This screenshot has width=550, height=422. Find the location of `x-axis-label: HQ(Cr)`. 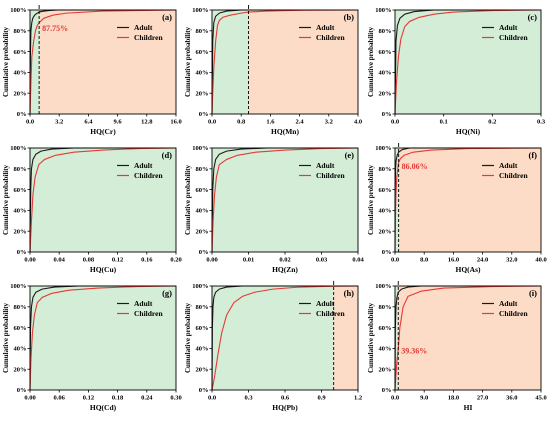

x-axis-label: HQ(Cr) is located at coordinates (103, 131).